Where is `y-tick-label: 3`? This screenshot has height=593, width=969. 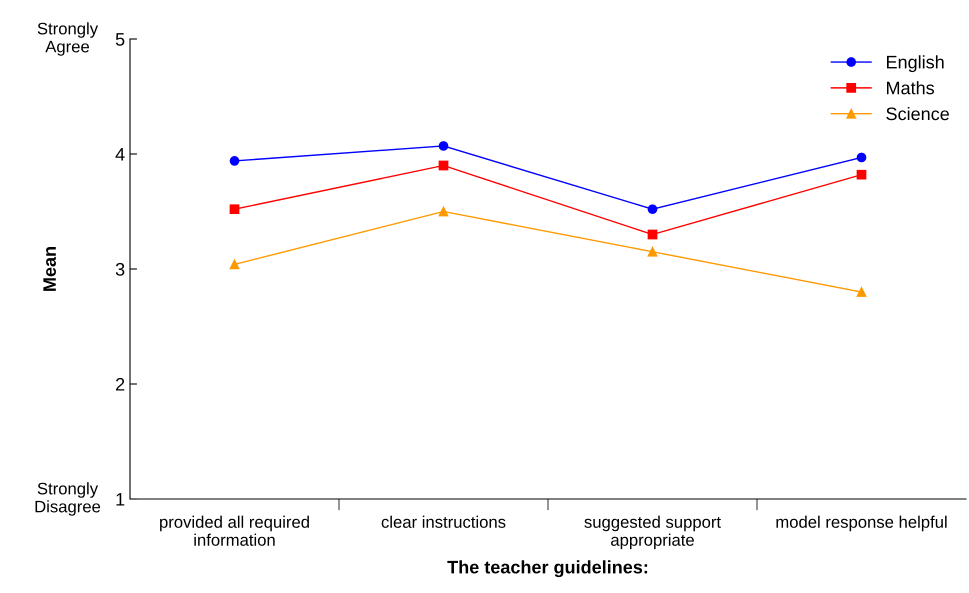
y-tick-label: 3 is located at coordinates (120, 269).